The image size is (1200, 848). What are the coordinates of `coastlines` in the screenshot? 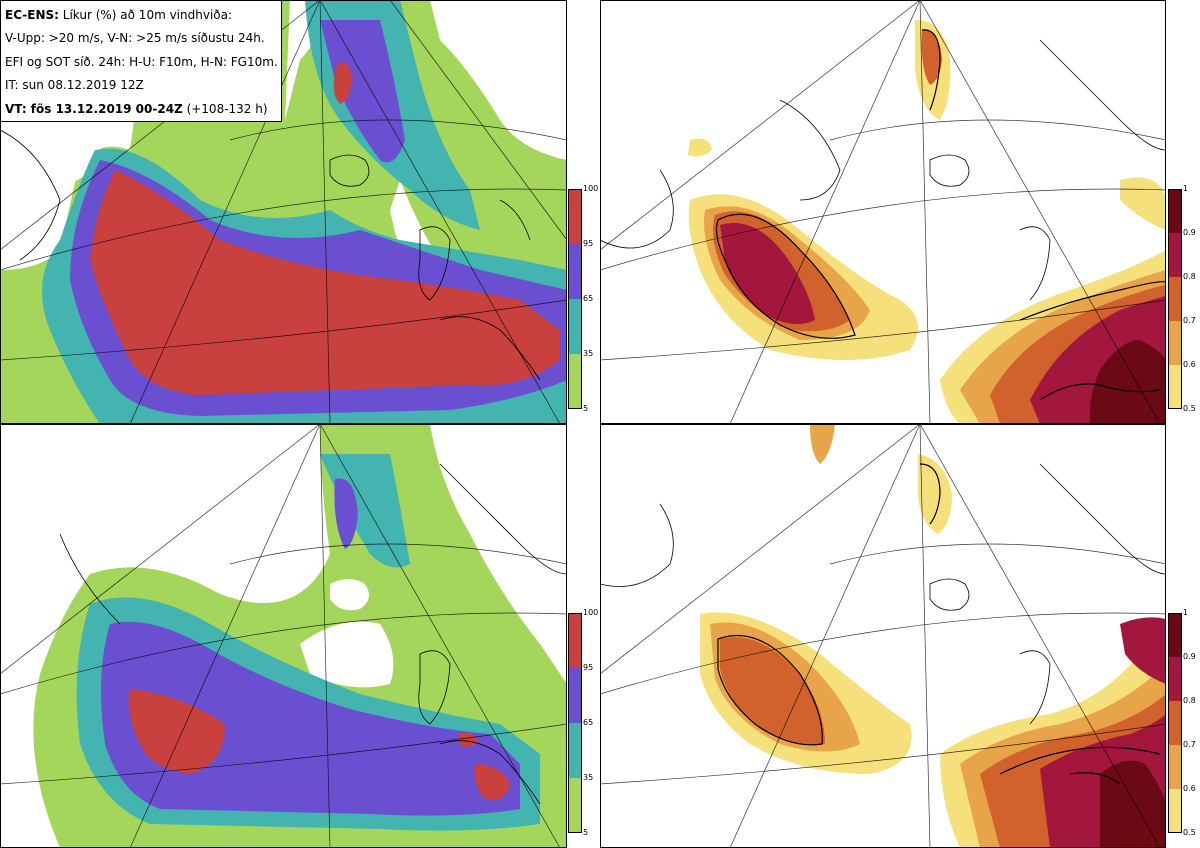 It's located at (270, 255).